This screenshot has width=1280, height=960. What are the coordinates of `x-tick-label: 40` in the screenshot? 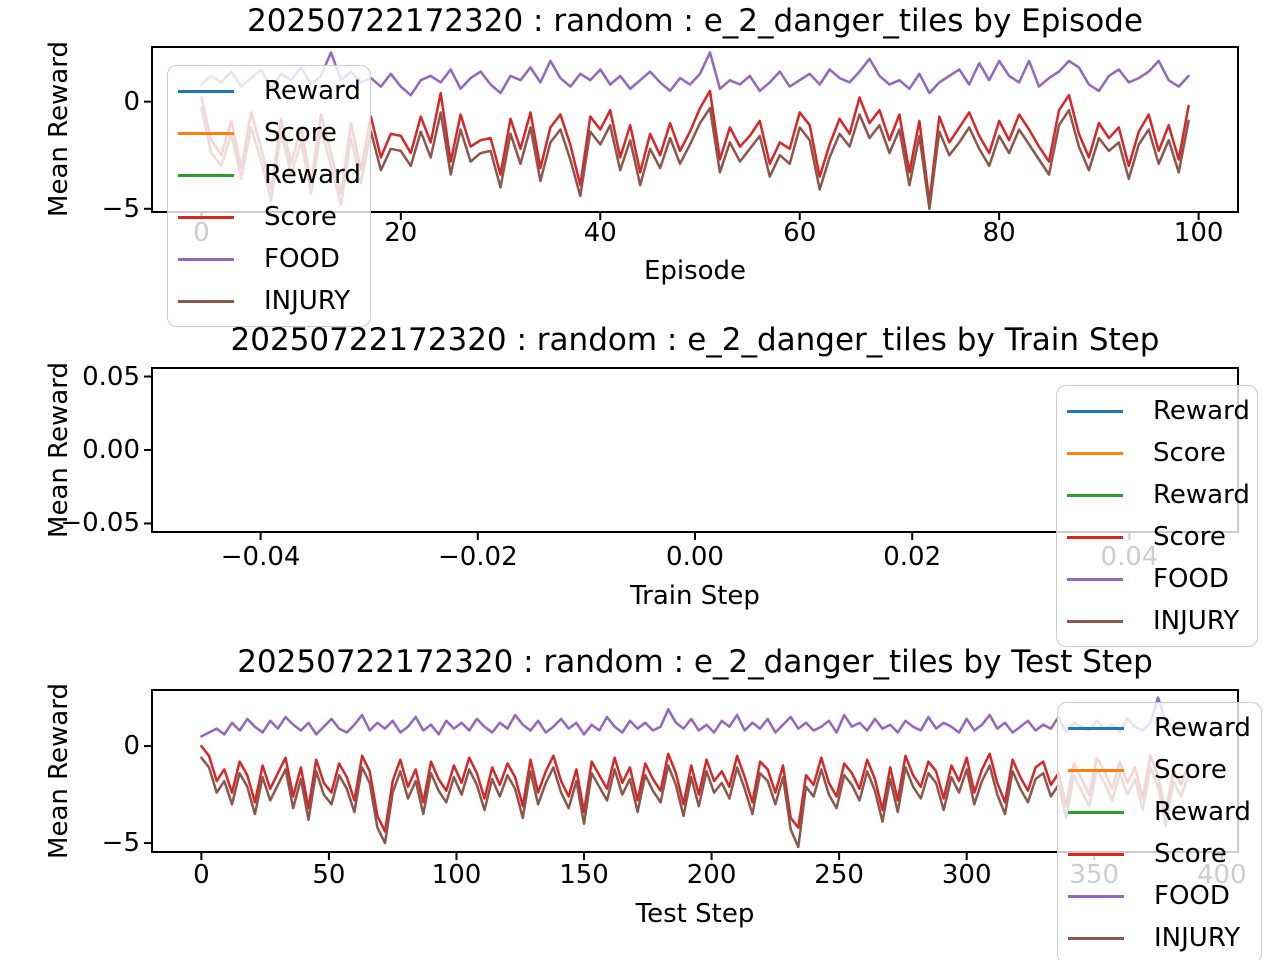 It's located at (600, 233).